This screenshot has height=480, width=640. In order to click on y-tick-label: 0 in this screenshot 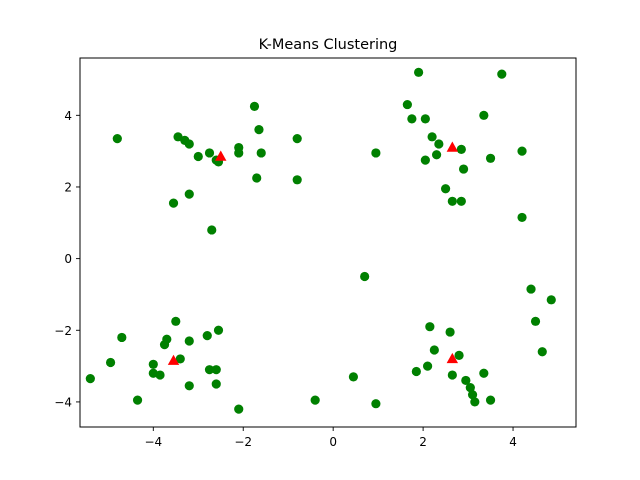, I will do `click(68, 259)`.